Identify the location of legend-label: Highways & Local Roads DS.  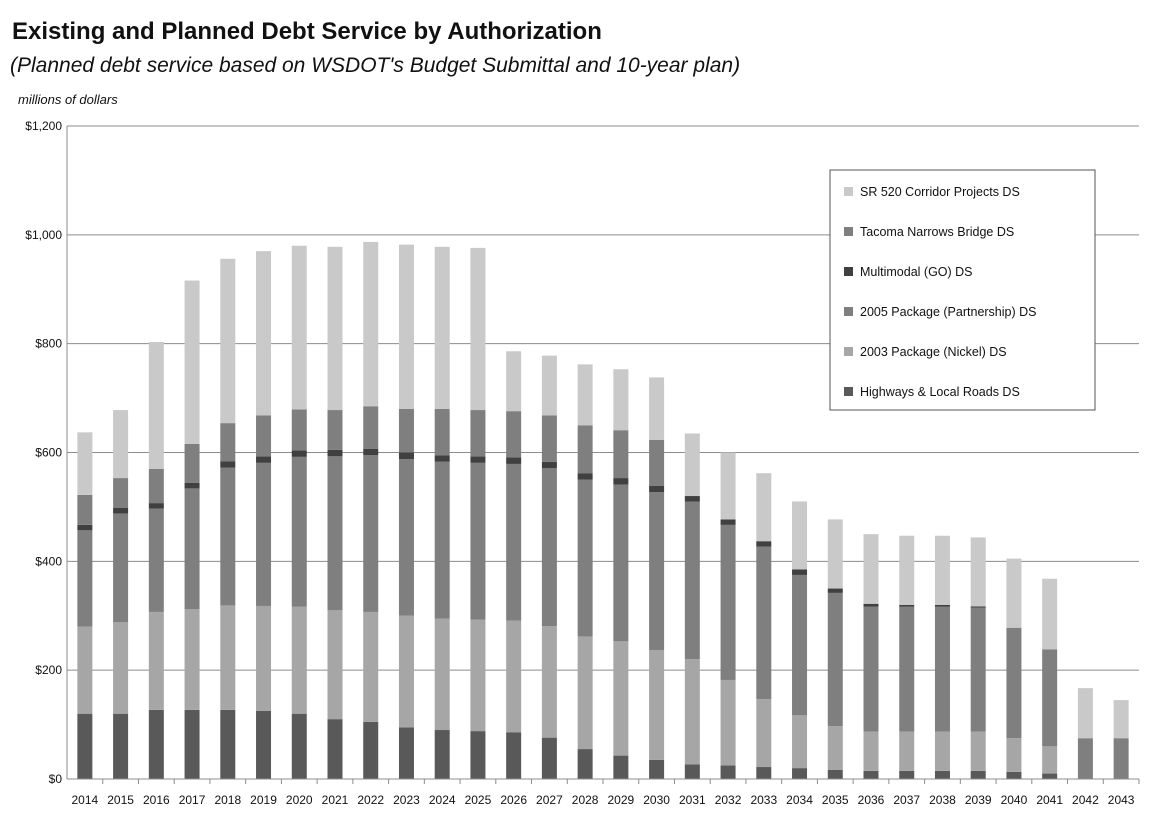
(940, 392).